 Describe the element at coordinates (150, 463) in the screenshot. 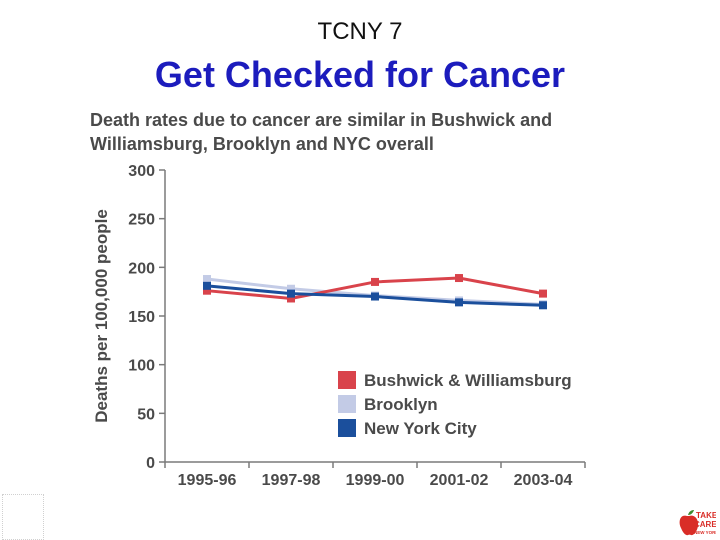

I see `y-tick-label: 0` at that location.